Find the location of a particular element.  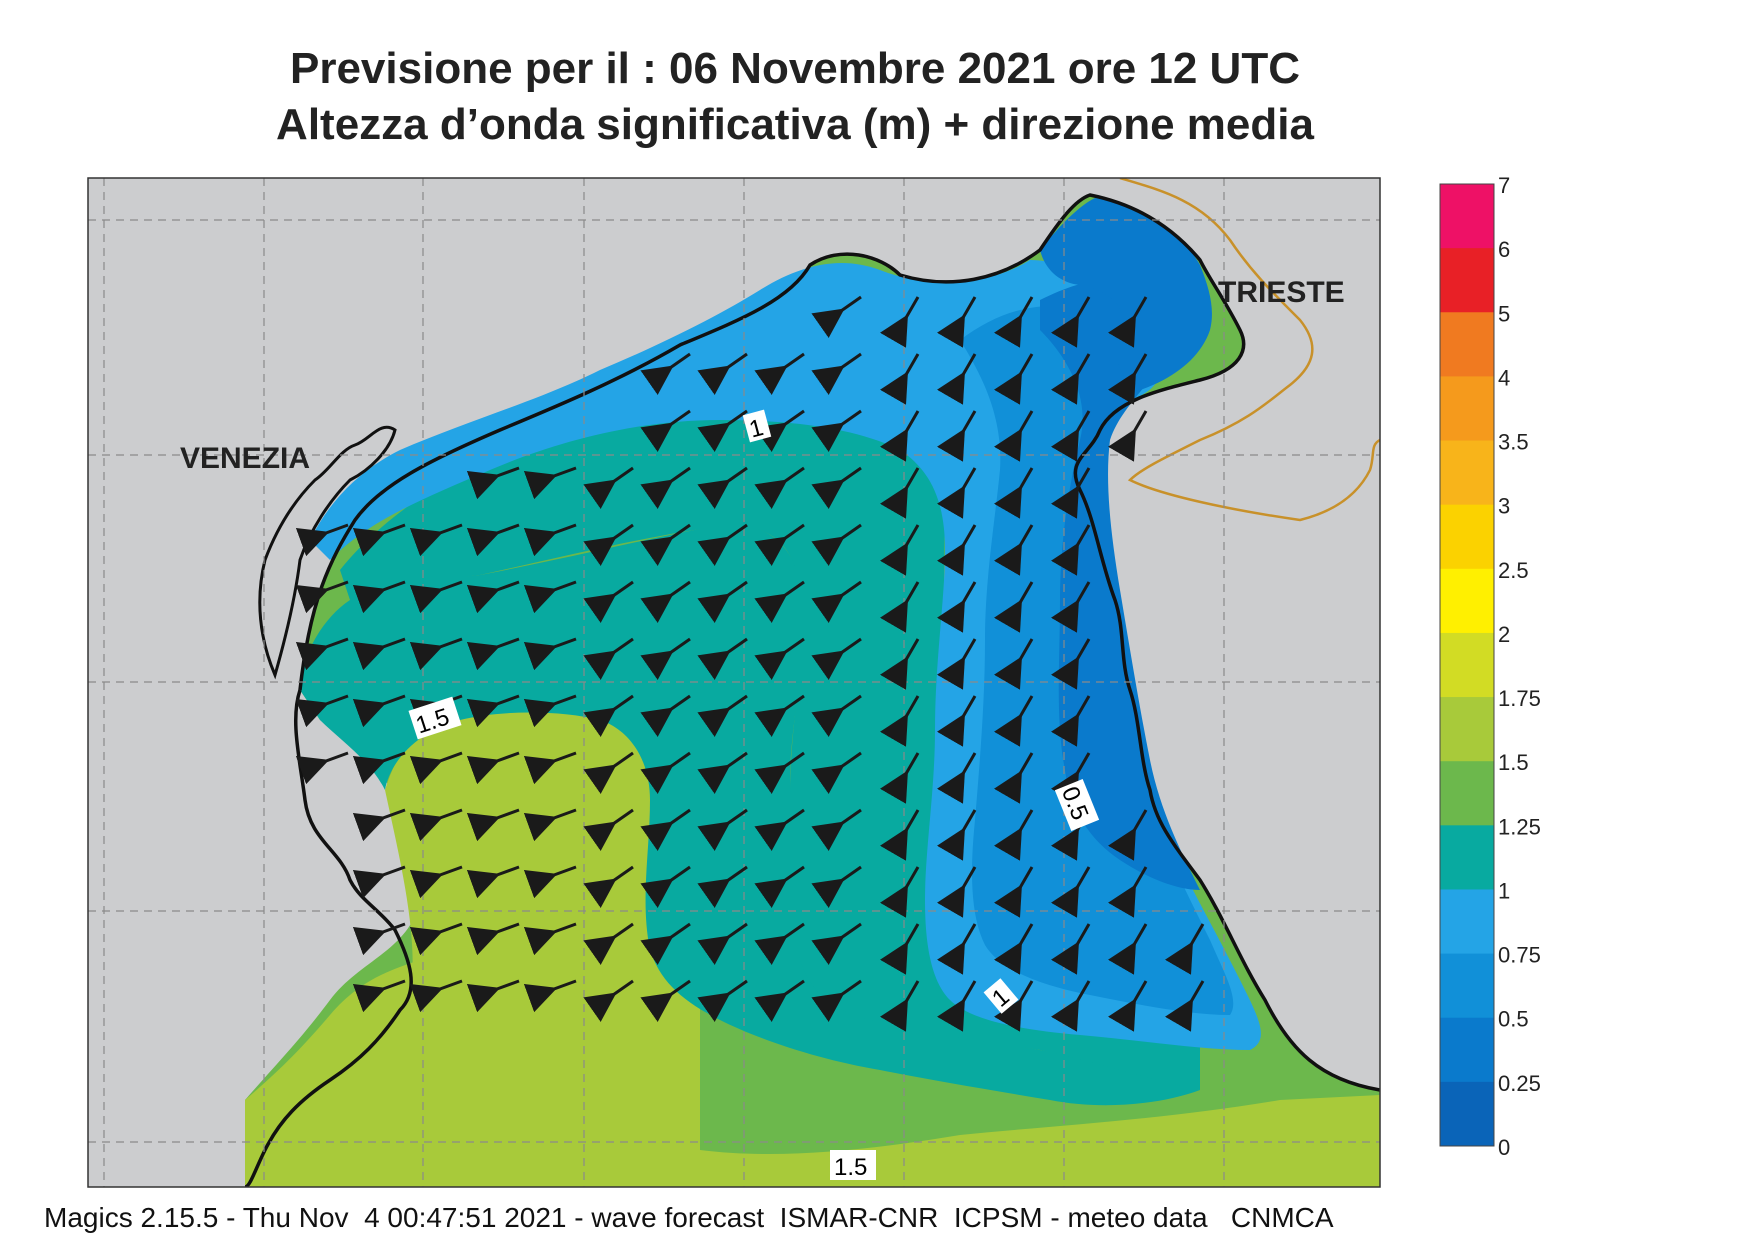

legend-tick-label: 2 is located at coordinates (1504, 634).